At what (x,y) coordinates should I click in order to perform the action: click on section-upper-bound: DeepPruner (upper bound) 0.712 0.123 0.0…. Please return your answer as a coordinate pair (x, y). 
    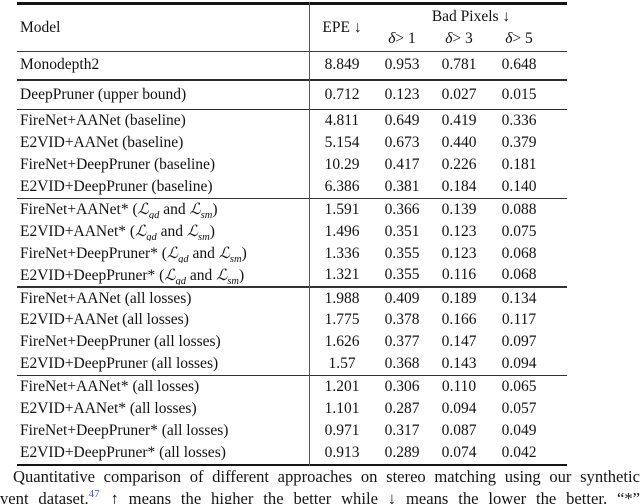
    Looking at the image, I should click on (292, 95).